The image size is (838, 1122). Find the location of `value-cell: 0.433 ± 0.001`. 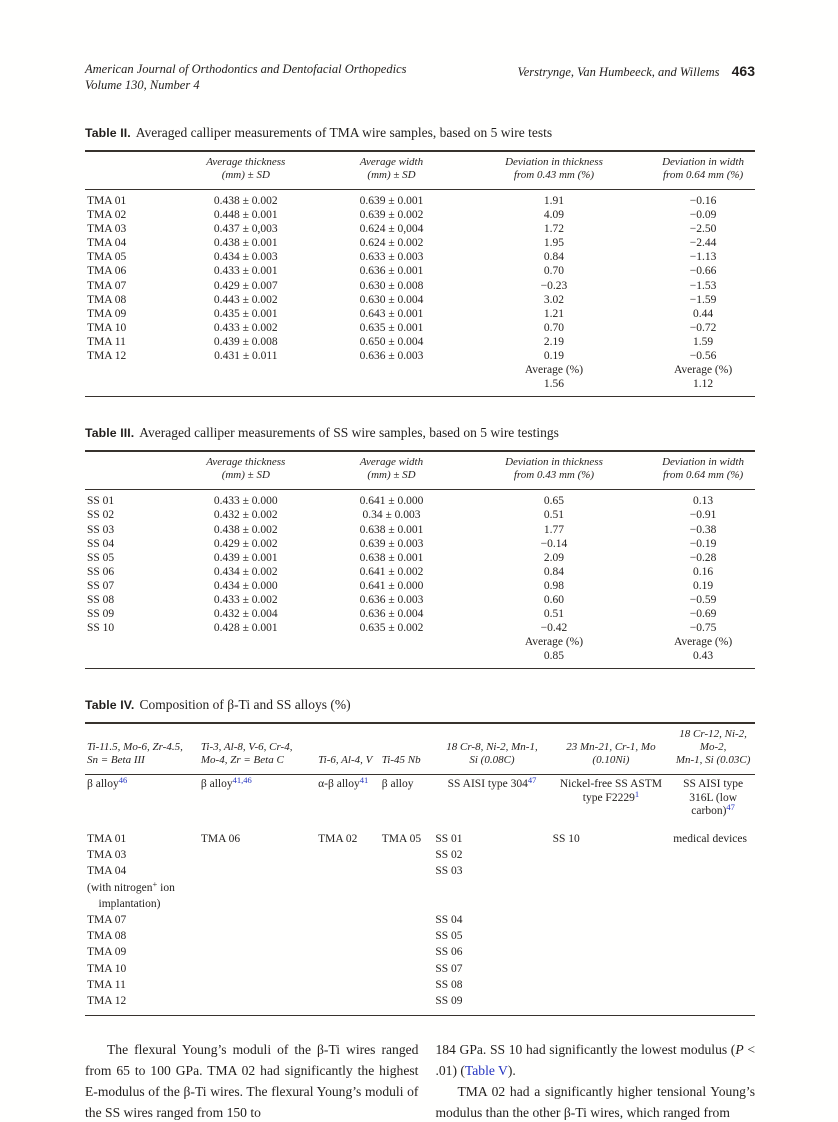

value-cell: 0.433 ± 0.001 is located at coordinates (245, 271).